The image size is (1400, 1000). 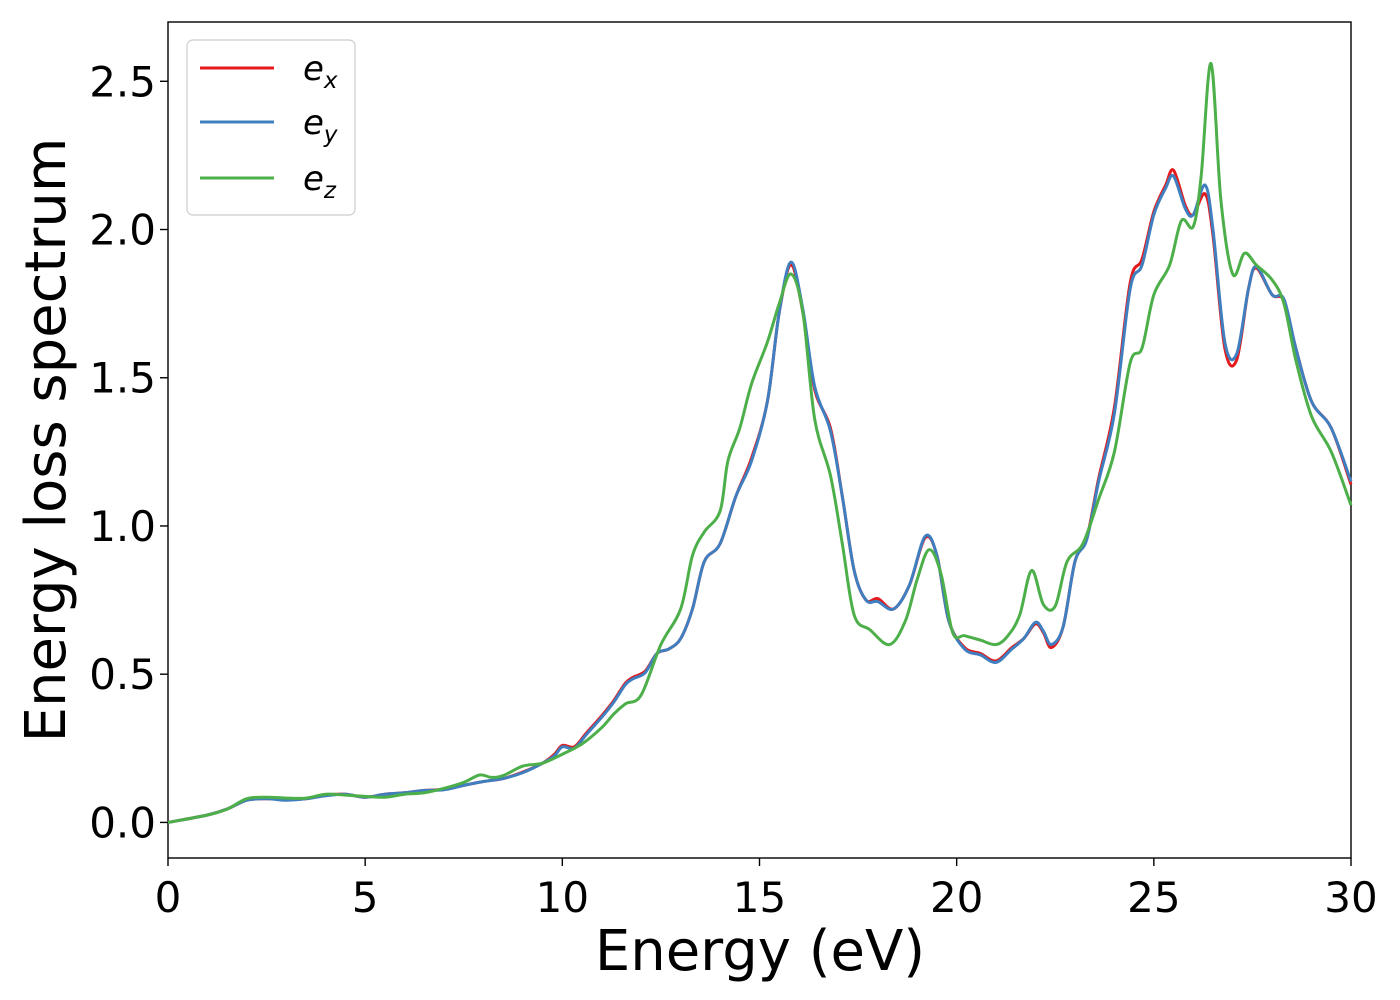 I want to click on y-tick-label: 2.0, so click(x=122, y=230).